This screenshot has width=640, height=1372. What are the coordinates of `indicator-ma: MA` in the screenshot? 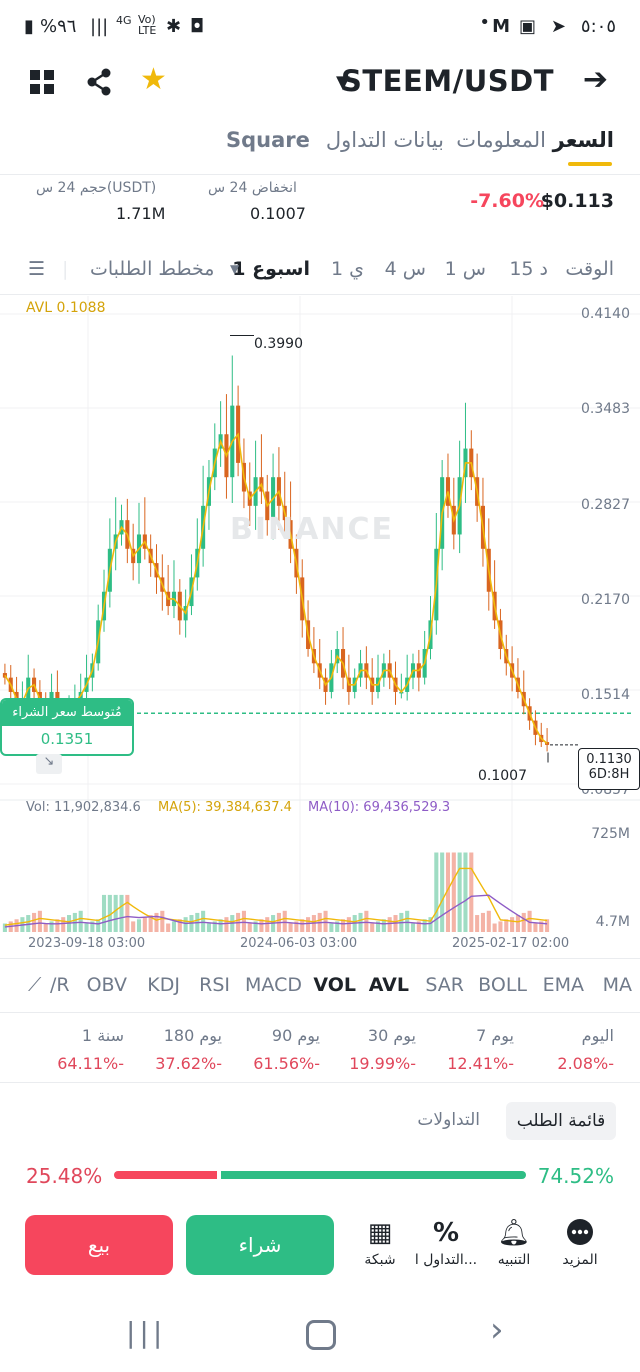 It's located at (617, 985).